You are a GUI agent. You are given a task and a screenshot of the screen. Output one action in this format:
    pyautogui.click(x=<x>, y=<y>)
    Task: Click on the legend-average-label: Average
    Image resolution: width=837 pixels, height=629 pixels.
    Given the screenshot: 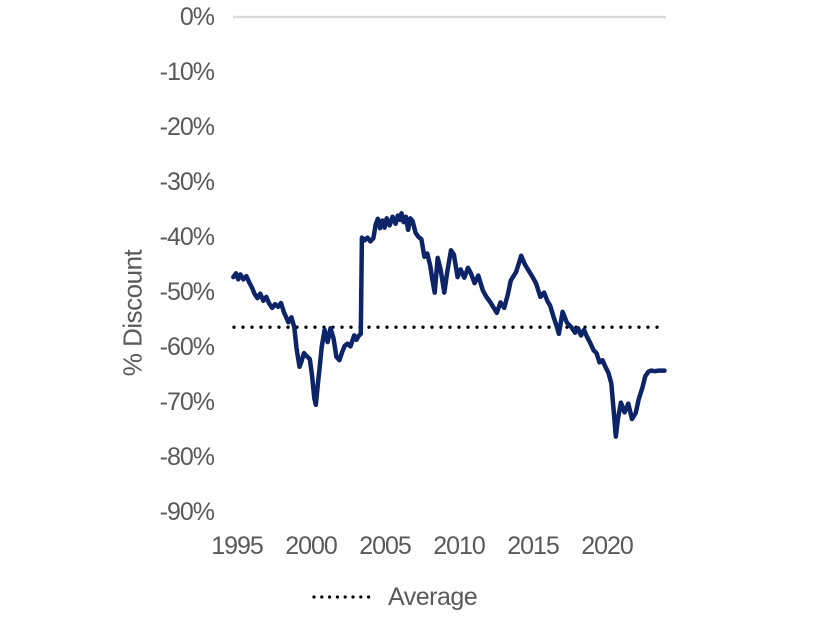 What is the action you would take?
    pyautogui.click(x=433, y=597)
    